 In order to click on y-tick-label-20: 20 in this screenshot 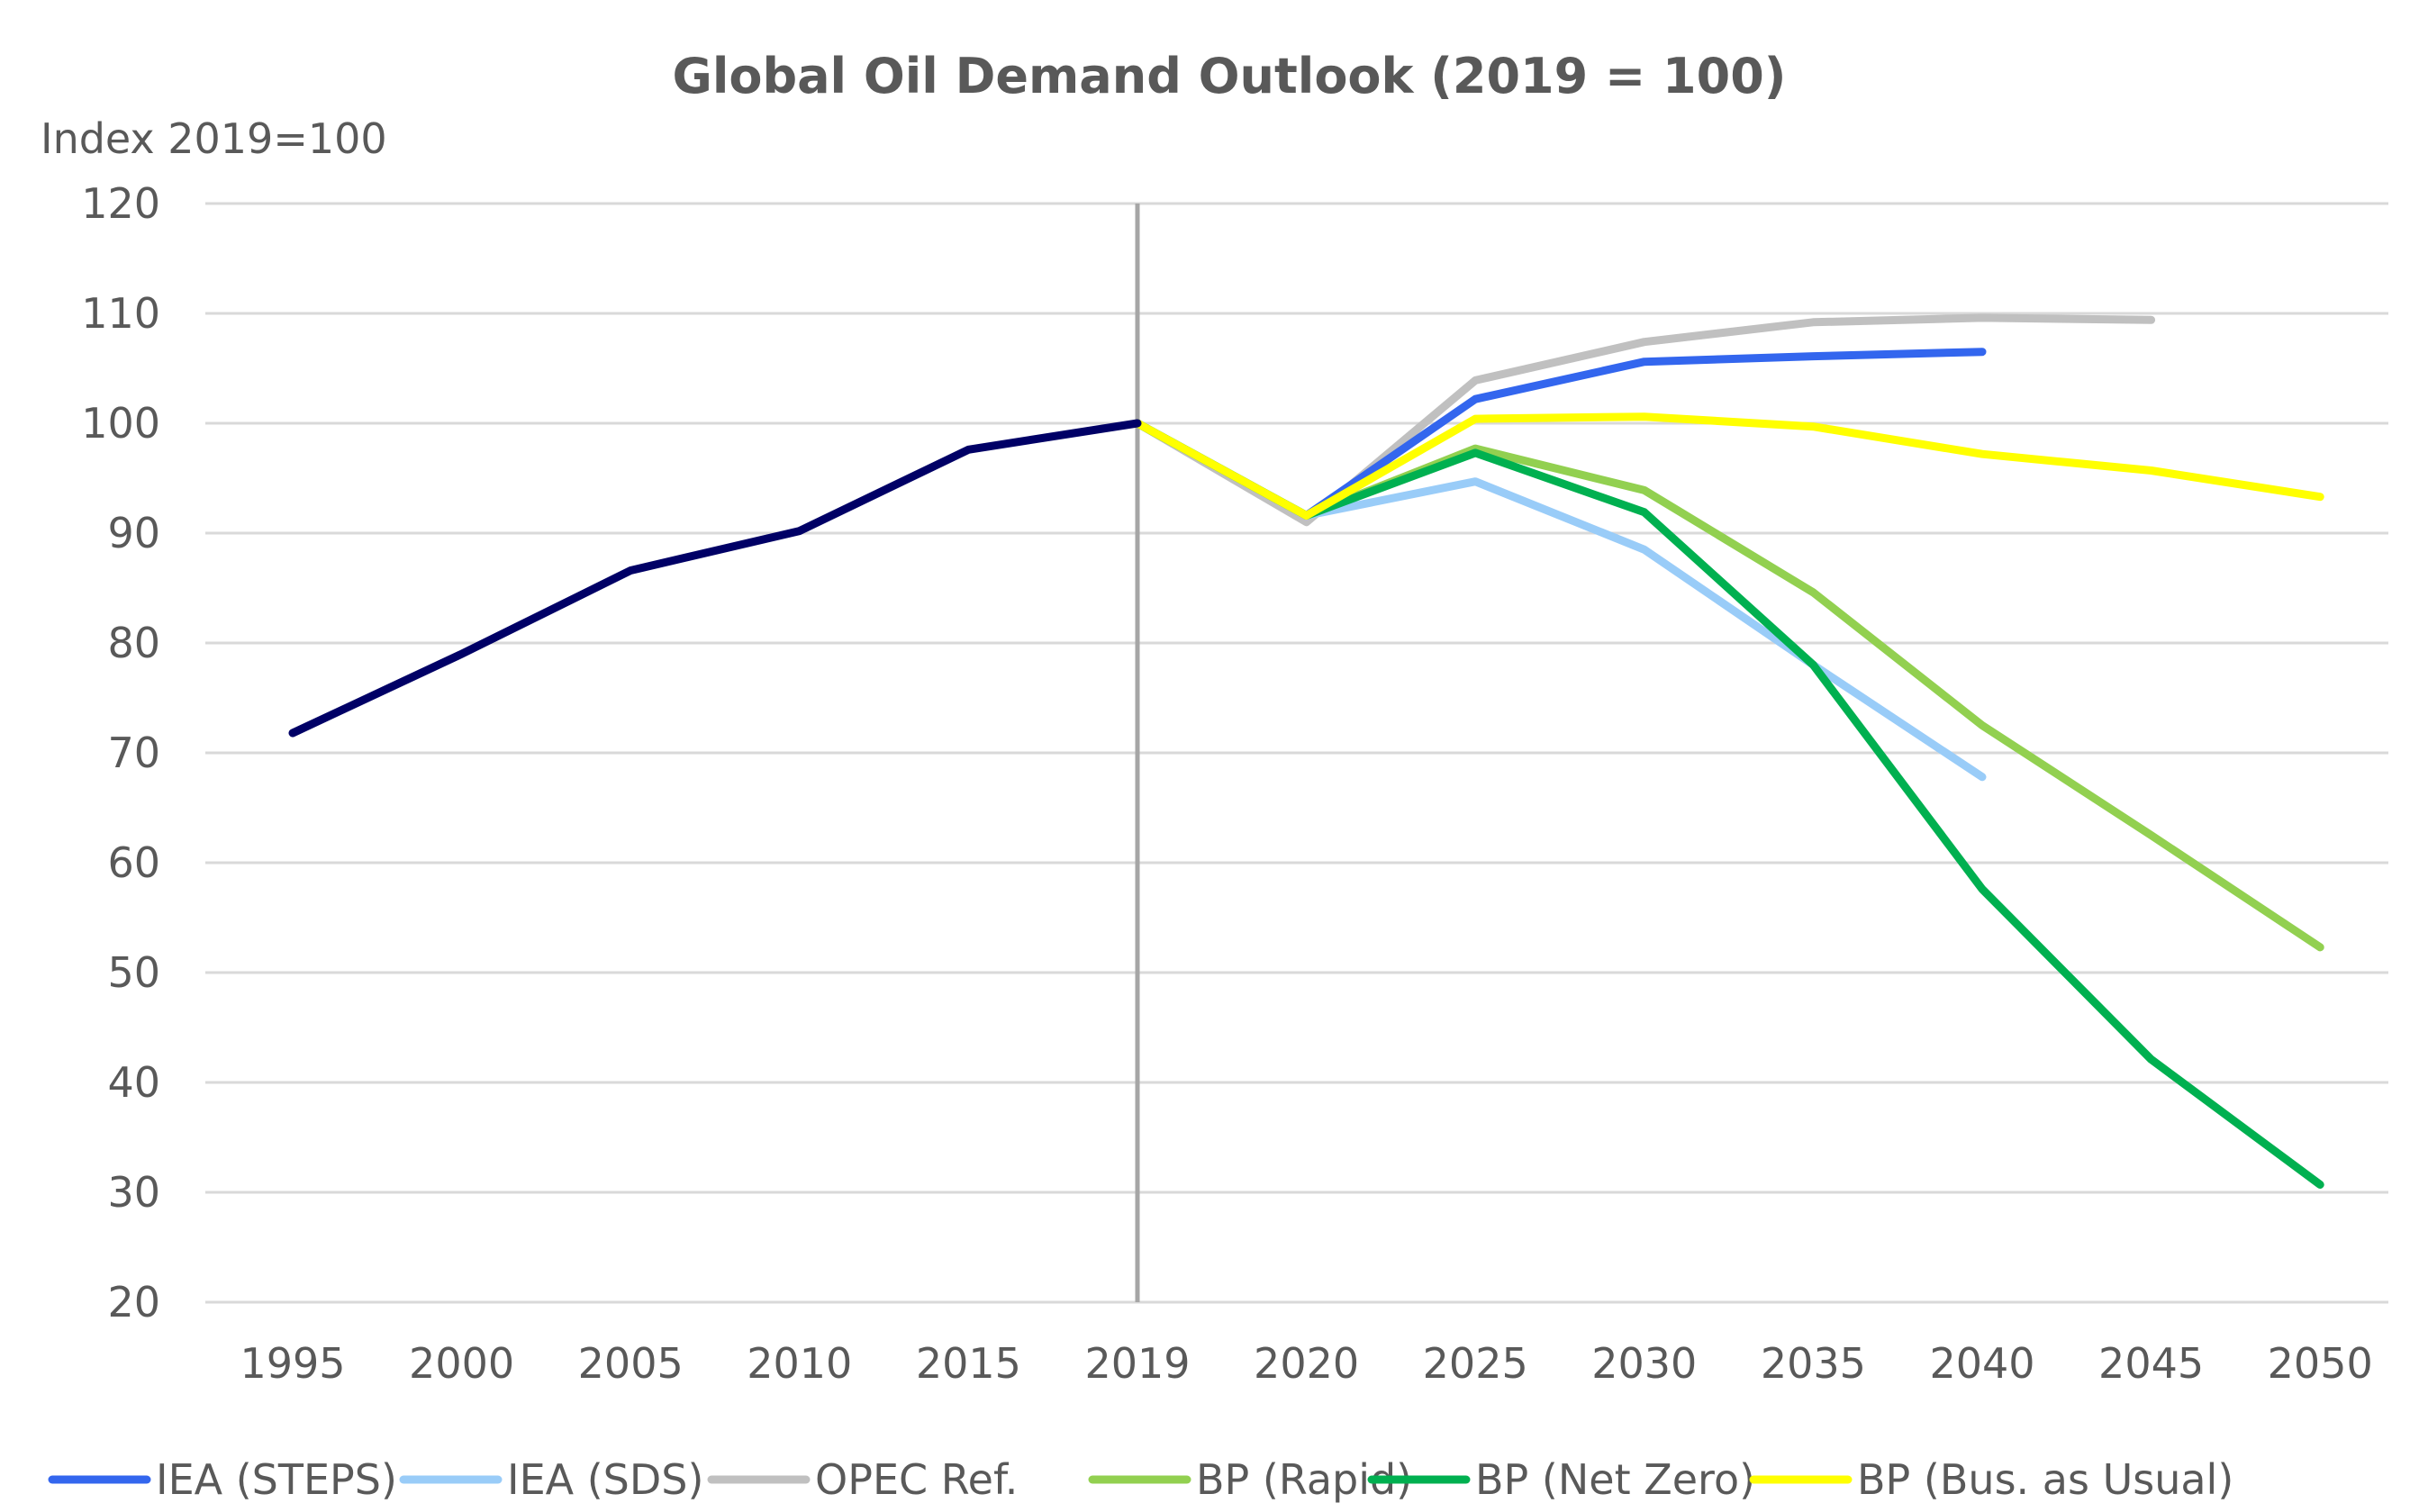, I will do `click(133, 1302)`.